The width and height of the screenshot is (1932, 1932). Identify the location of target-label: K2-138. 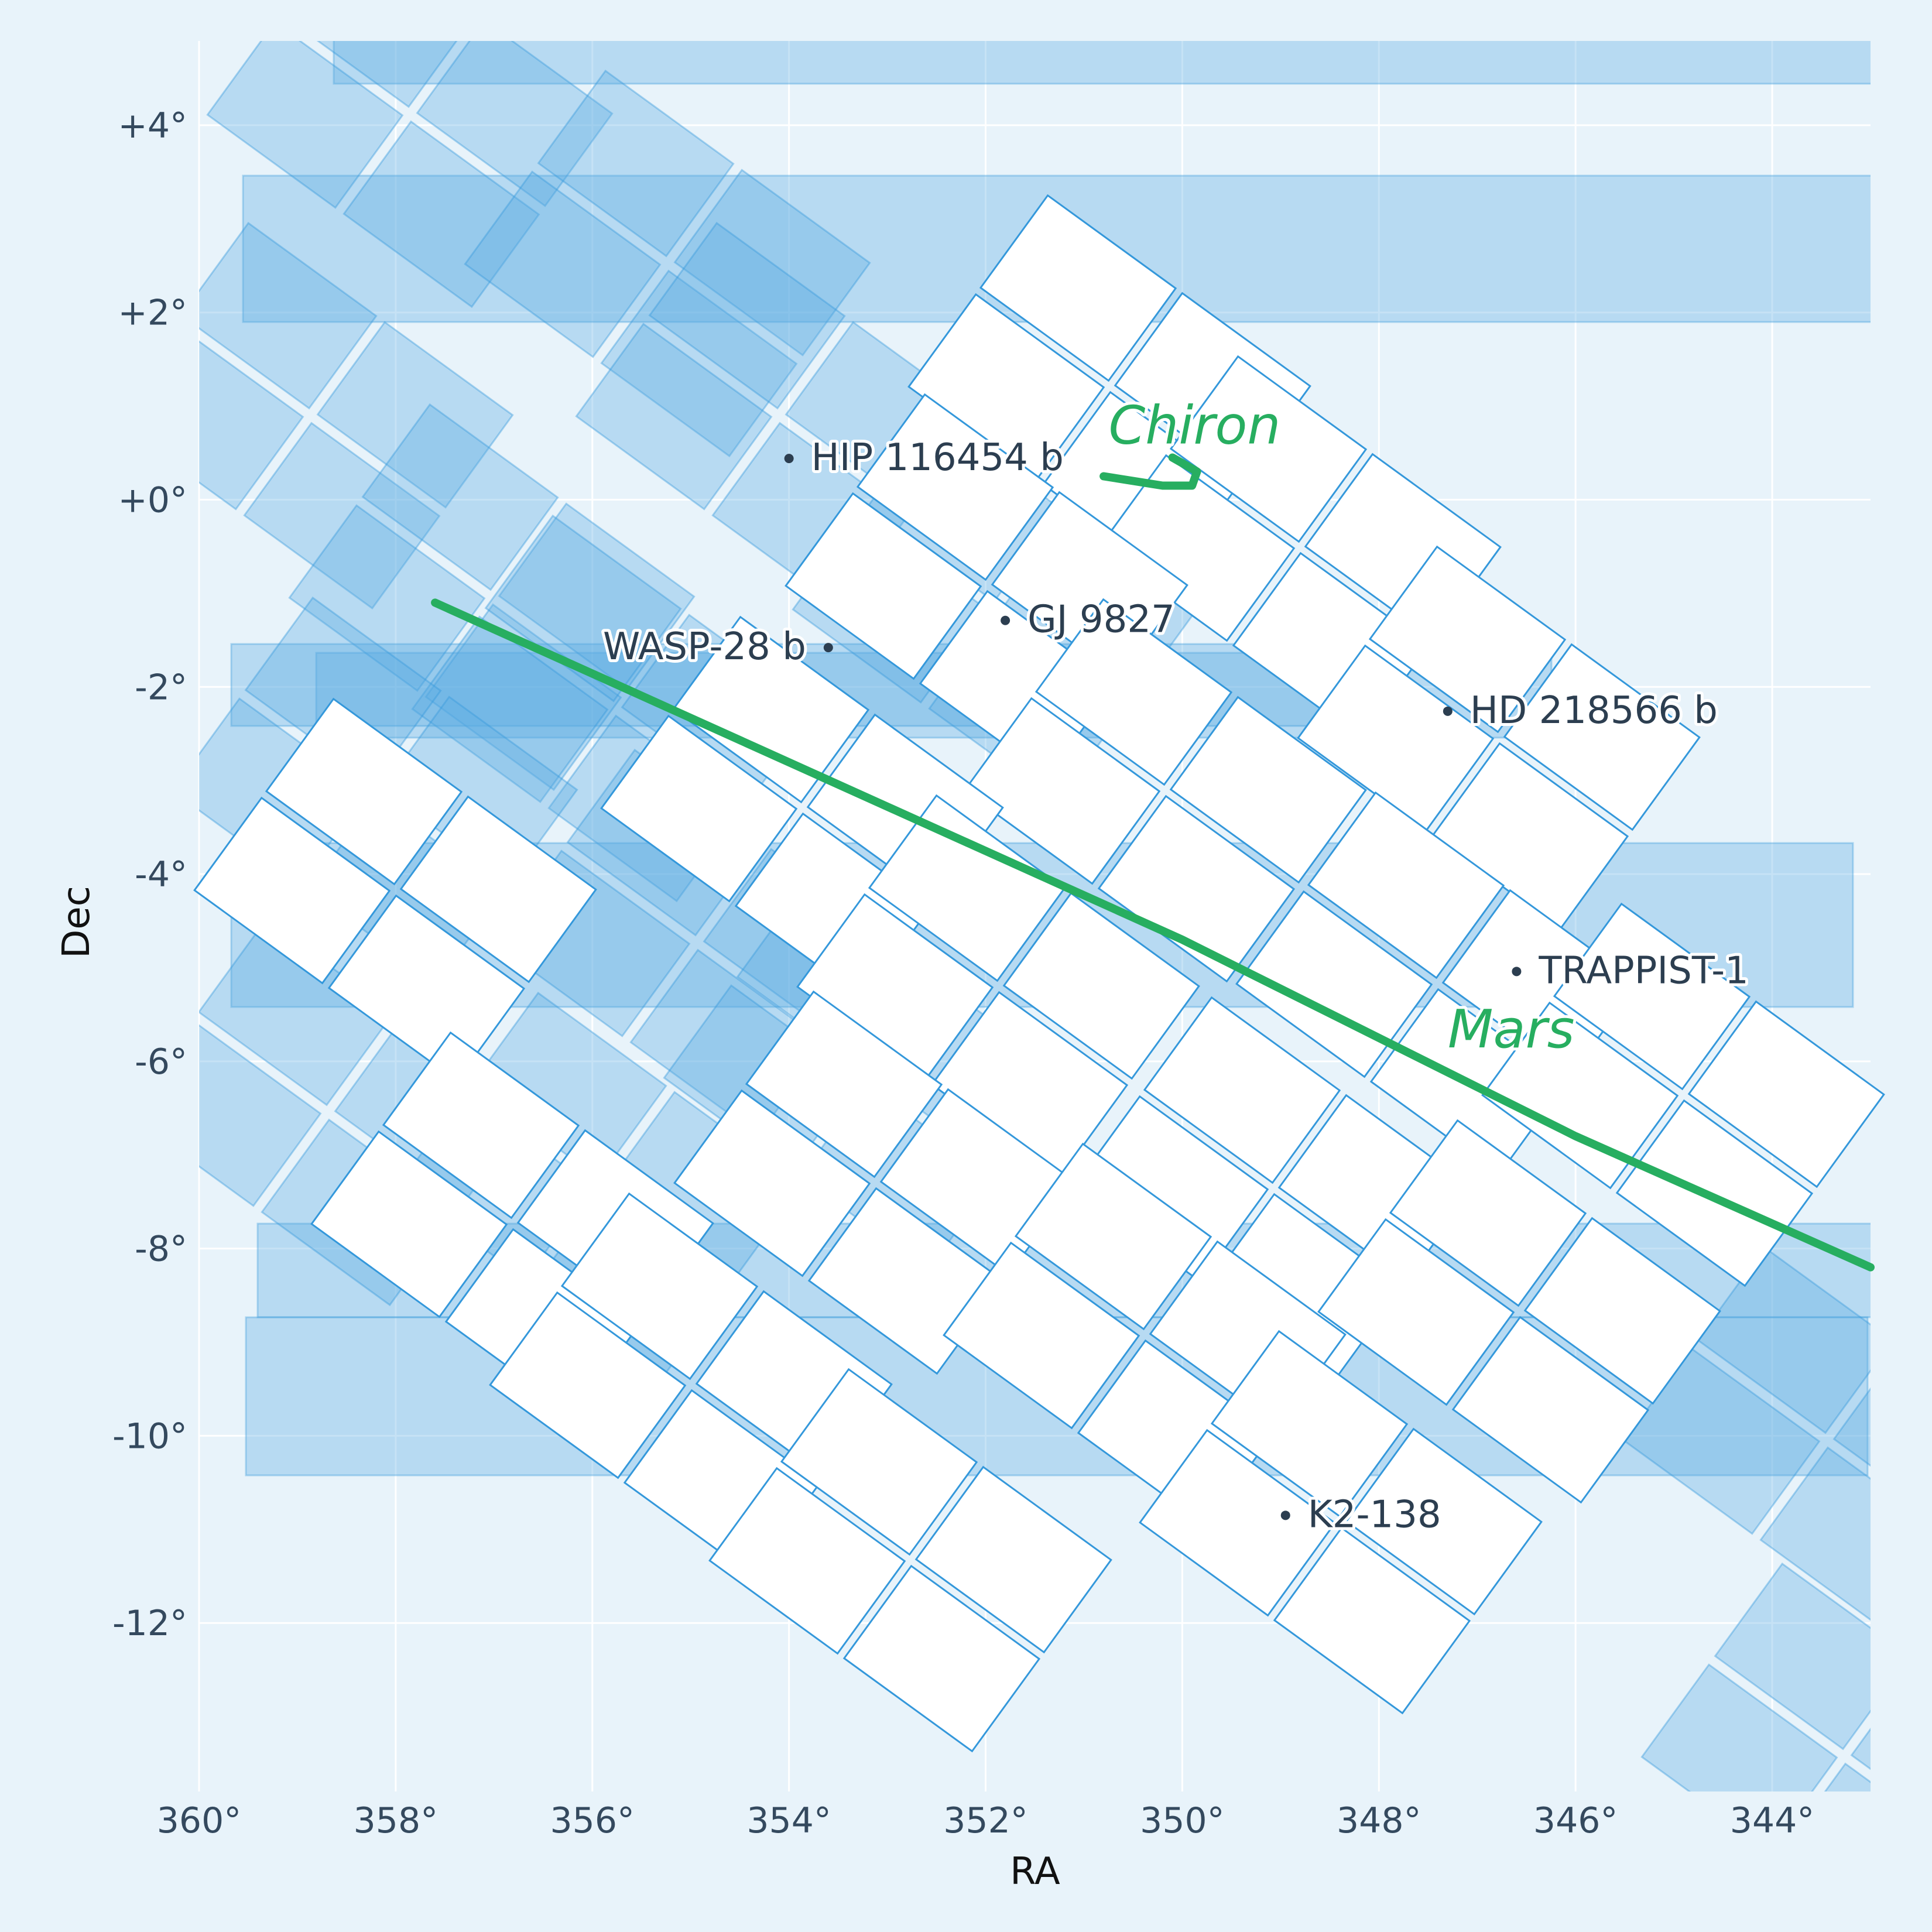
(1374, 1514).